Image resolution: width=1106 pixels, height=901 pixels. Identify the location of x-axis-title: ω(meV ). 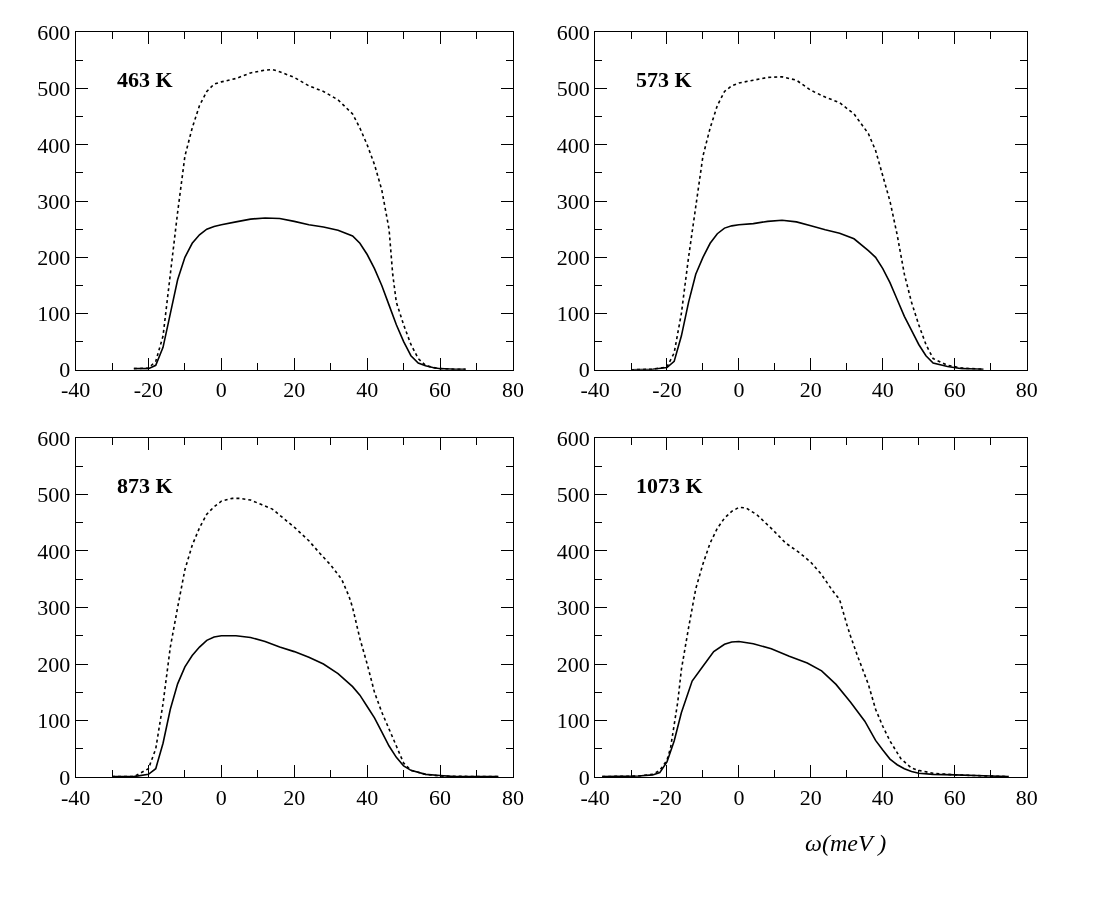
(846, 843).